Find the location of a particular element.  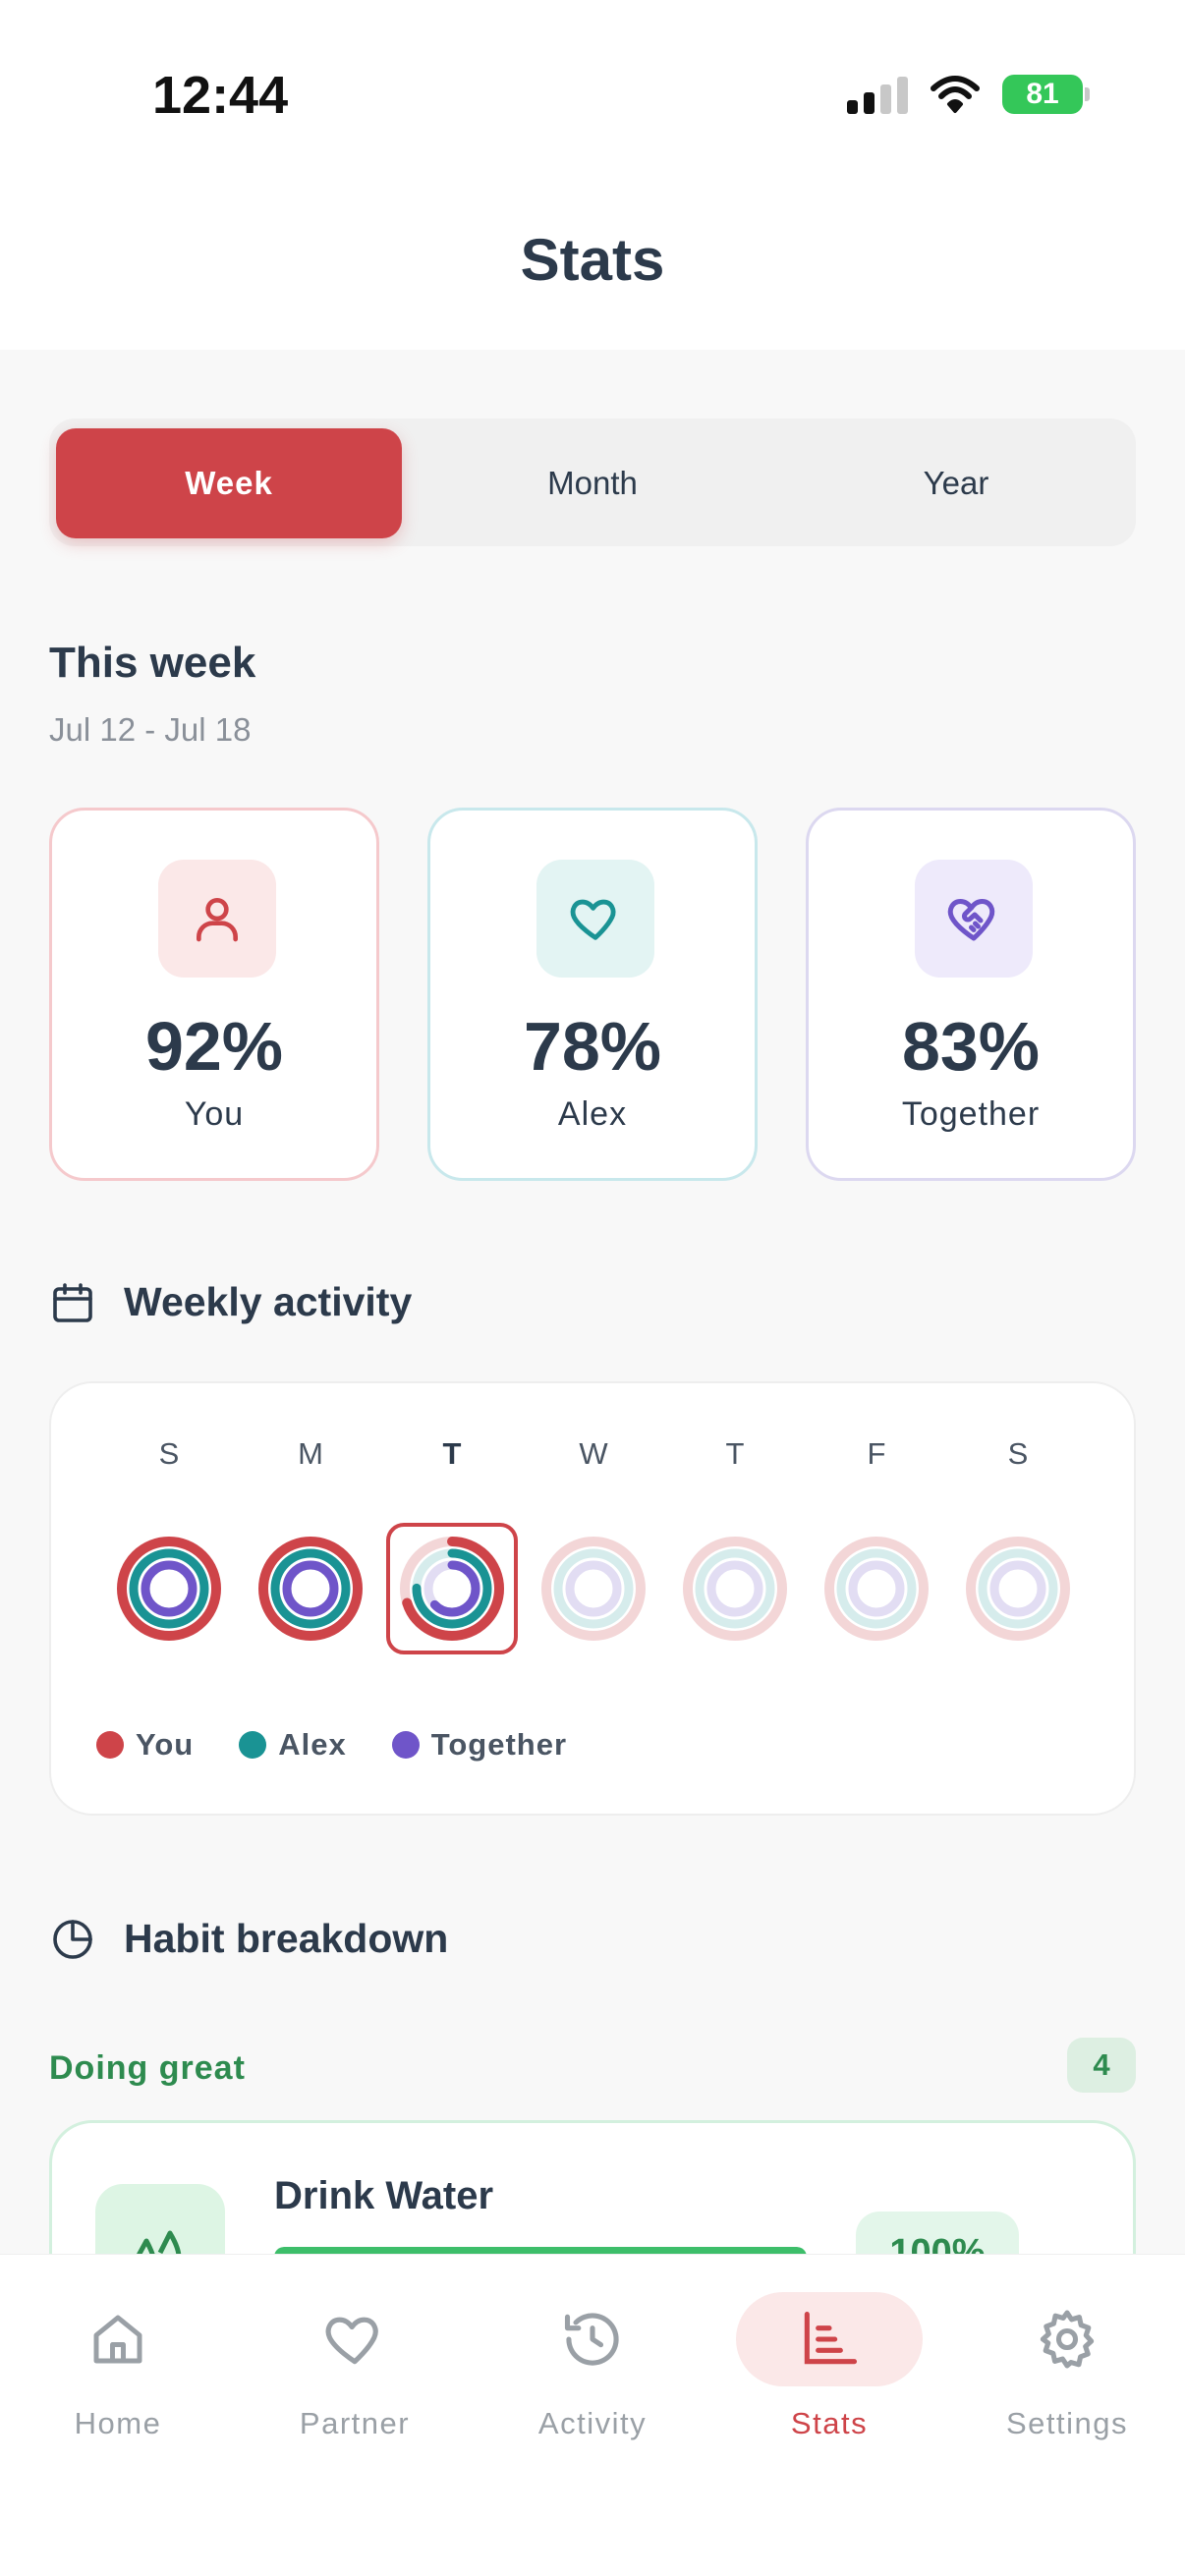

gear-icon is located at coordinates (1067, 2339).